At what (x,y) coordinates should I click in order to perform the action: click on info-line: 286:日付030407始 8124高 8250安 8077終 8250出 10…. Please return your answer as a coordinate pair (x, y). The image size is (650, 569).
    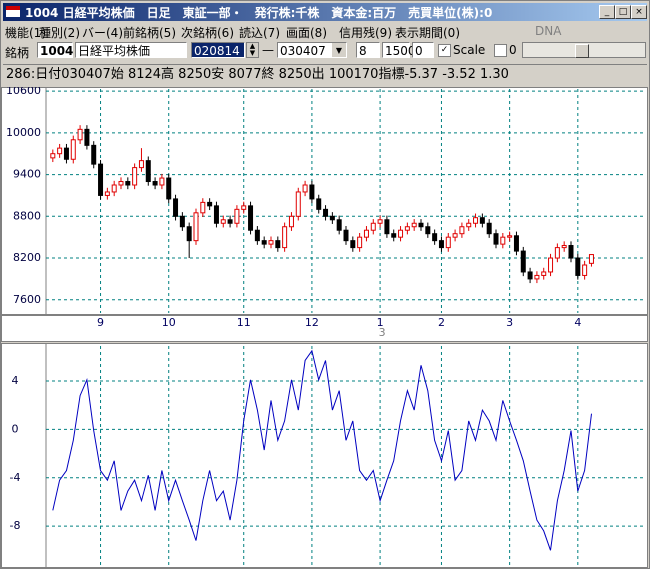
    Looking at the image, I should click on (325, 74).